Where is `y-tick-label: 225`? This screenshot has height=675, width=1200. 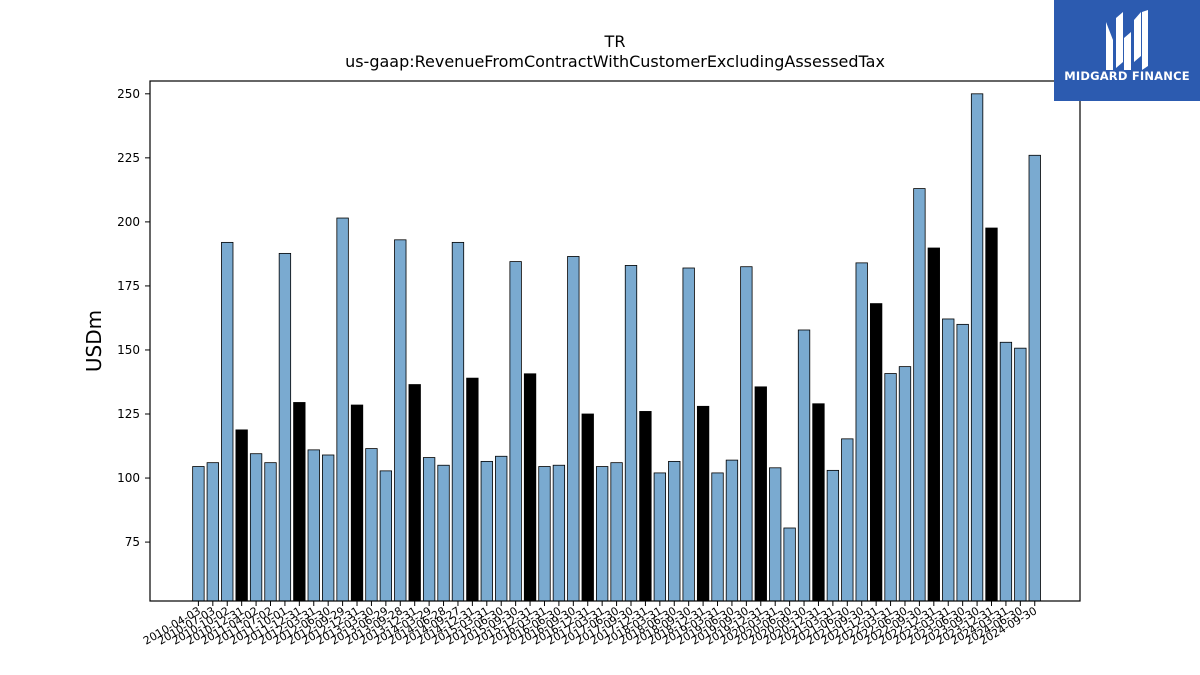
y-tick-label: 225 is located at coordinates (128, 158).